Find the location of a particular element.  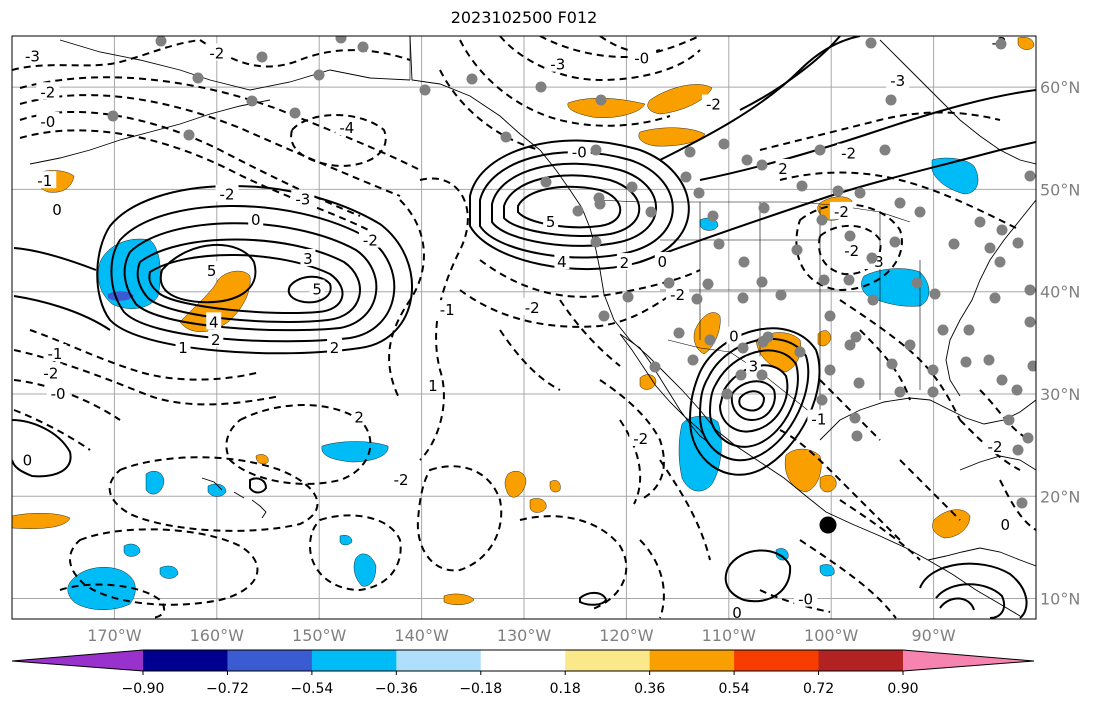

shade-blue-hawaii is located at coordinates (155, 483).